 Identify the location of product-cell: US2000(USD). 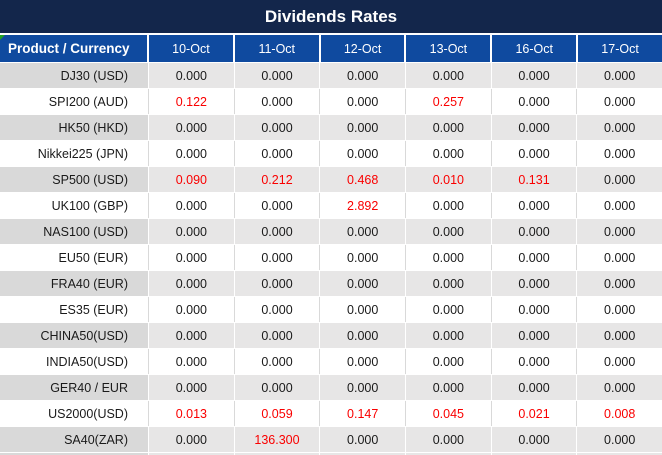
(74, 413).